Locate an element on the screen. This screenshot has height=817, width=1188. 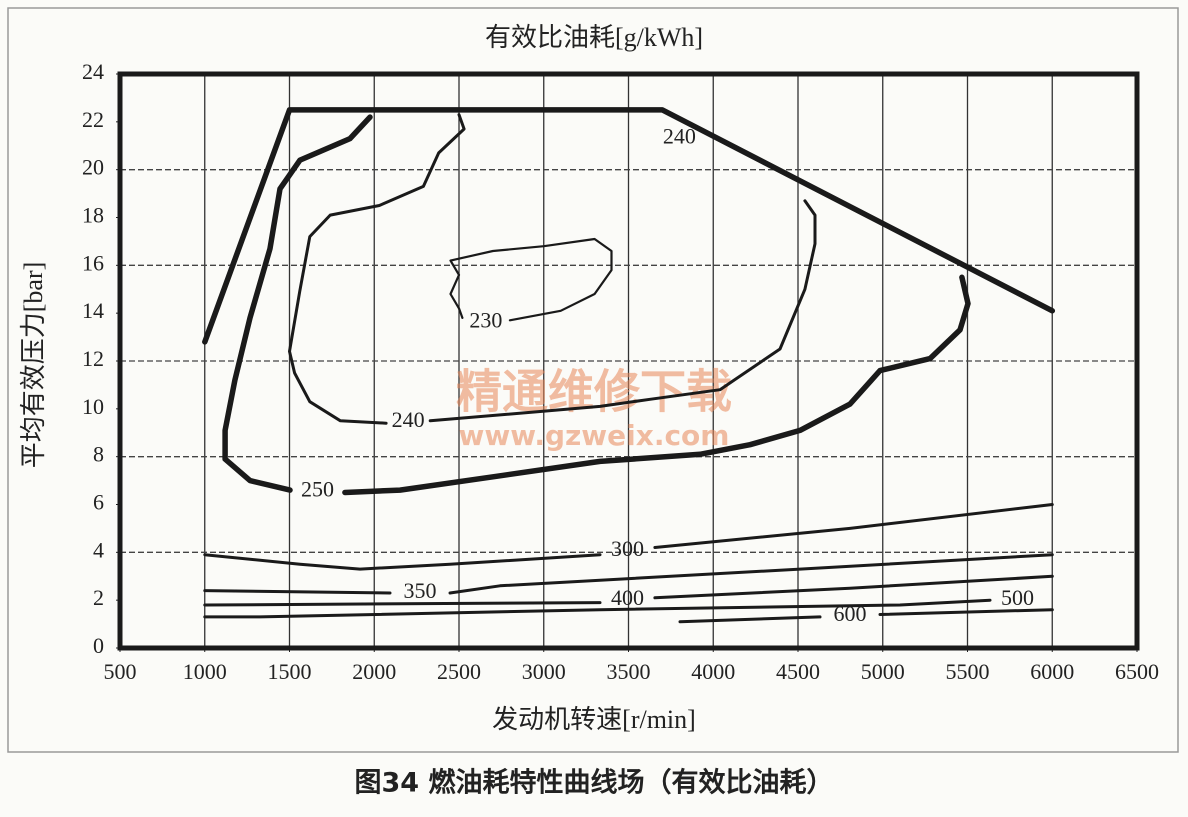
chart-title: 有效比油耗[g/kWh] is located at coordinates (594, 37).